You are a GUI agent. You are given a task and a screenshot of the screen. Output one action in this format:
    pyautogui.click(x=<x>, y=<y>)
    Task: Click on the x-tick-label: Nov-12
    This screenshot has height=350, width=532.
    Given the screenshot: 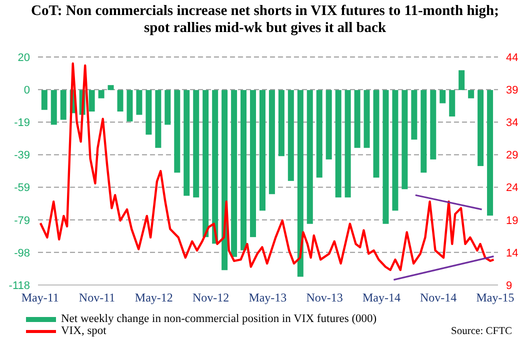 What is the action you would take?
    pyautogui.click(x=211, y=297)
    